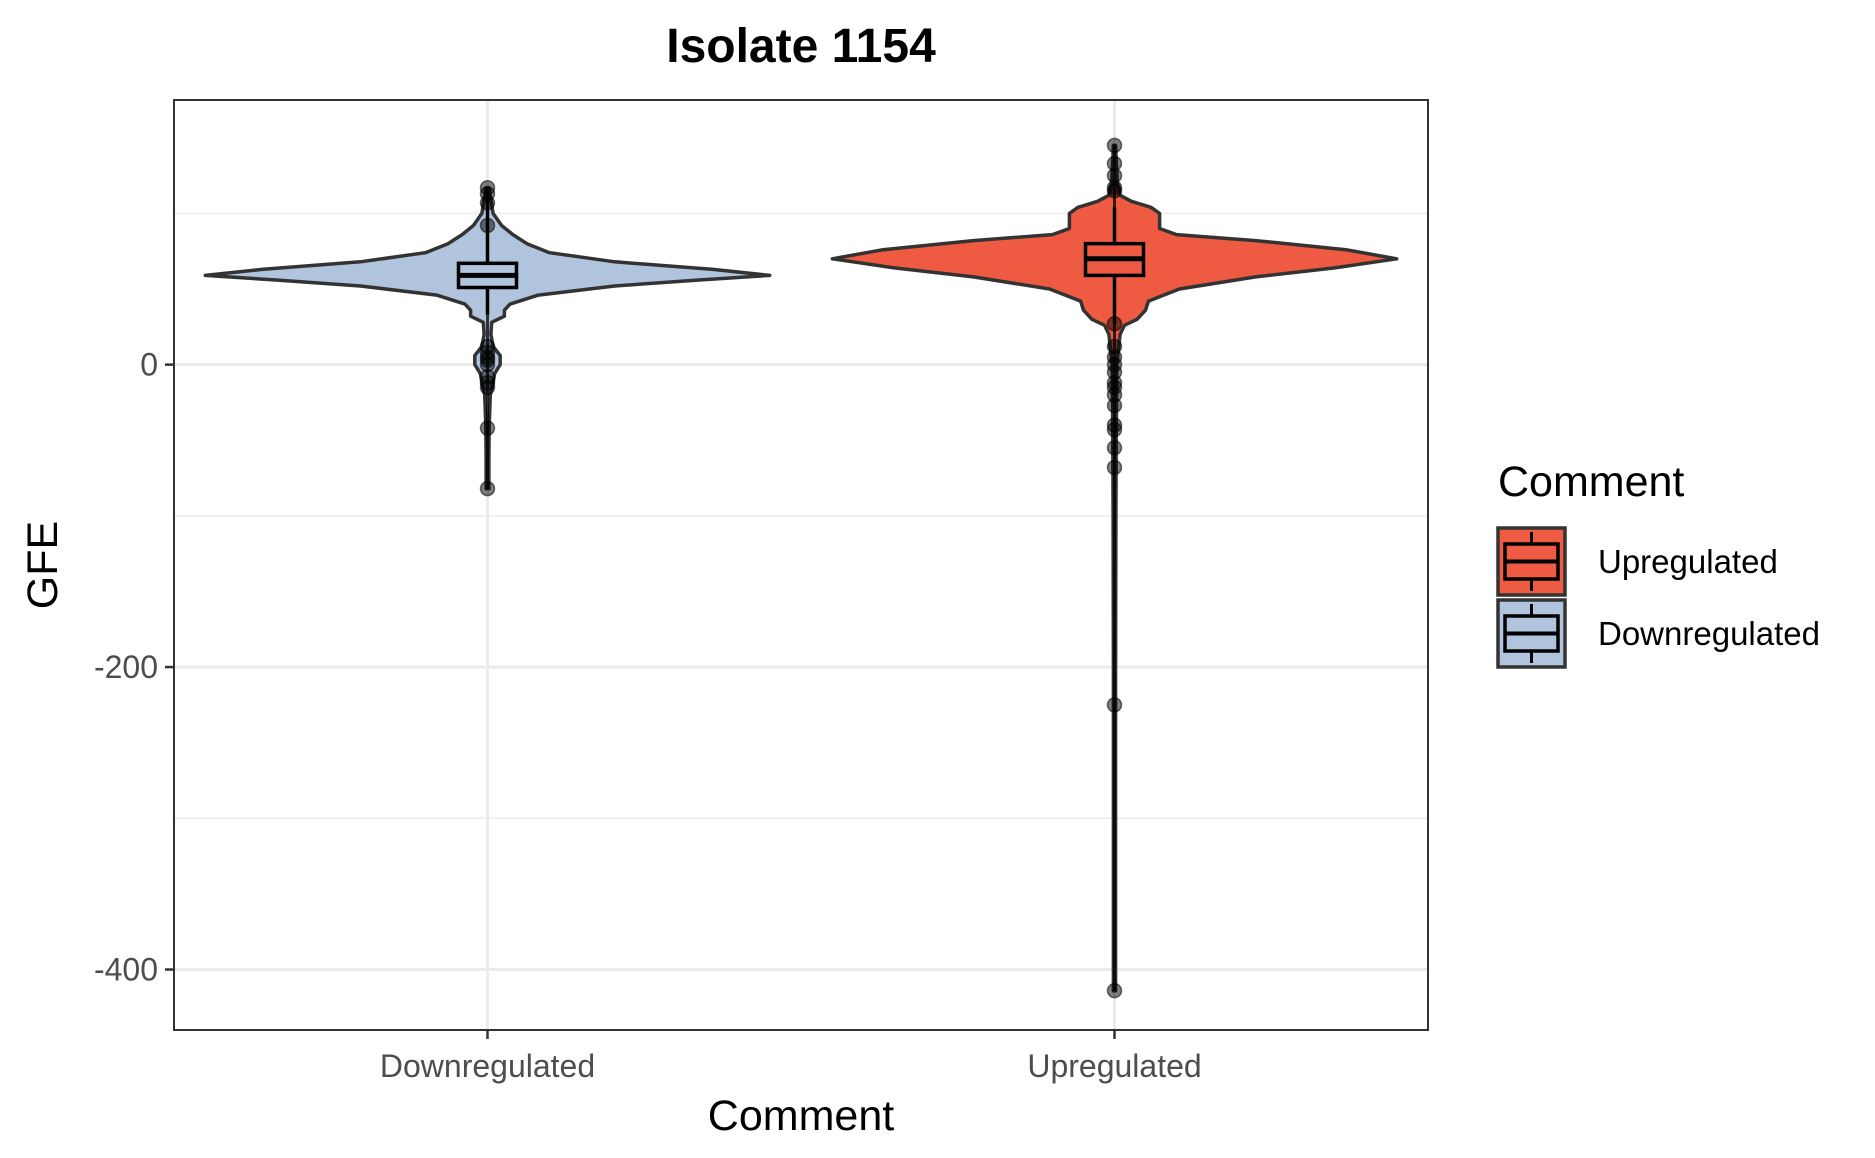  What do you see at coordinates (126, 970) in the screenshot?
I see `y-tick-label: -400` at bounding box center [126, 970].